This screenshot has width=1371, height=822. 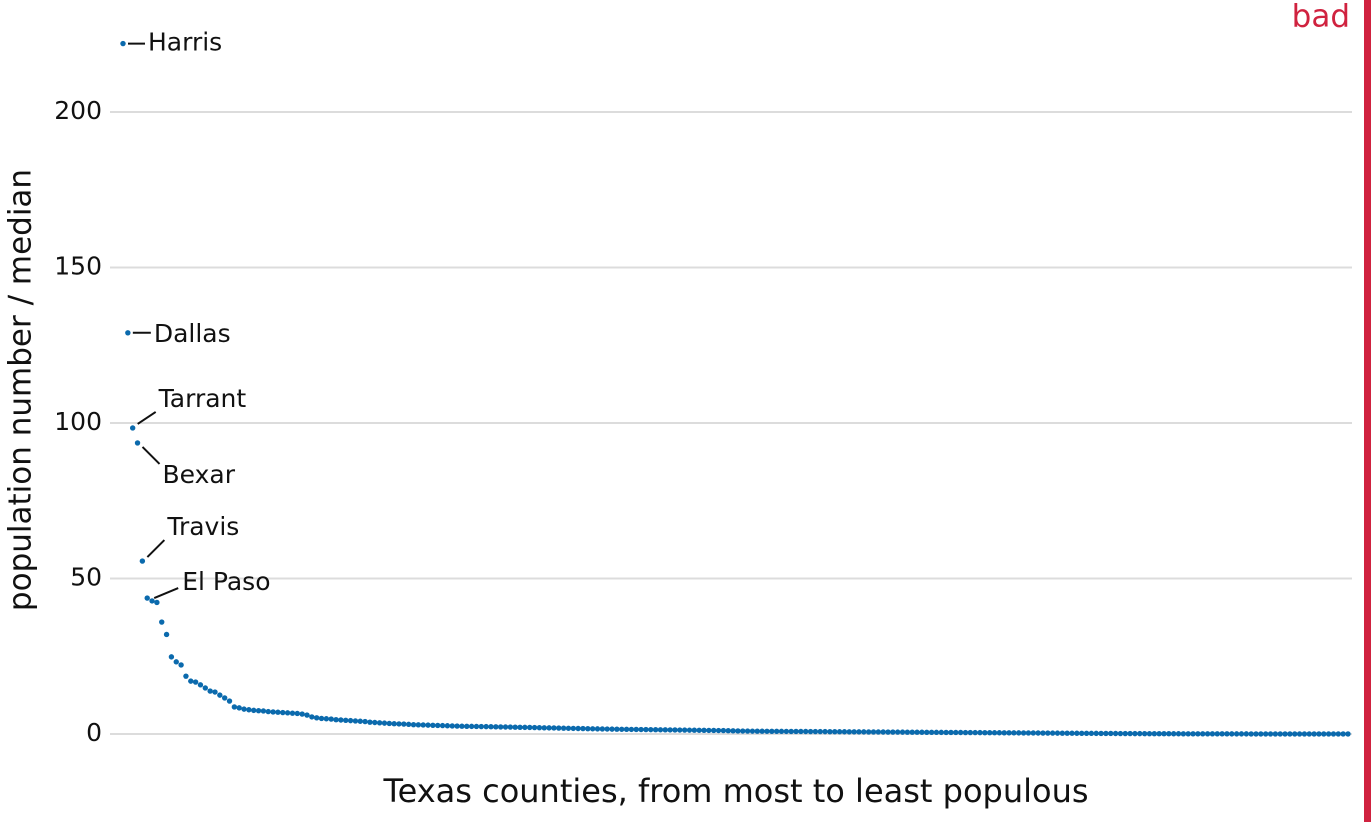 I want to click on annotation: Bexar, so click(x=199, y=474).